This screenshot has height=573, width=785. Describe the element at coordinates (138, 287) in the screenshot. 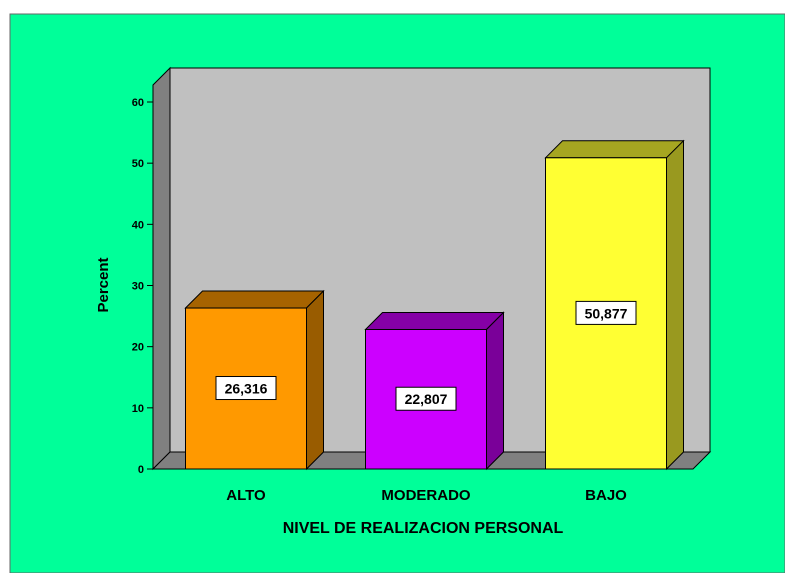

I see `y-tick-label: 30` at that location.